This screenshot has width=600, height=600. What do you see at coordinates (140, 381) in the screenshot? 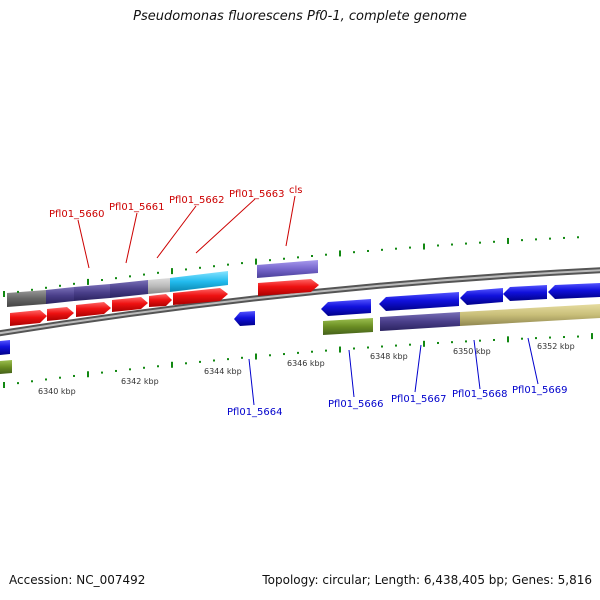
I see `scale-label: 6342 kbp` at bounding box center [140, 381].